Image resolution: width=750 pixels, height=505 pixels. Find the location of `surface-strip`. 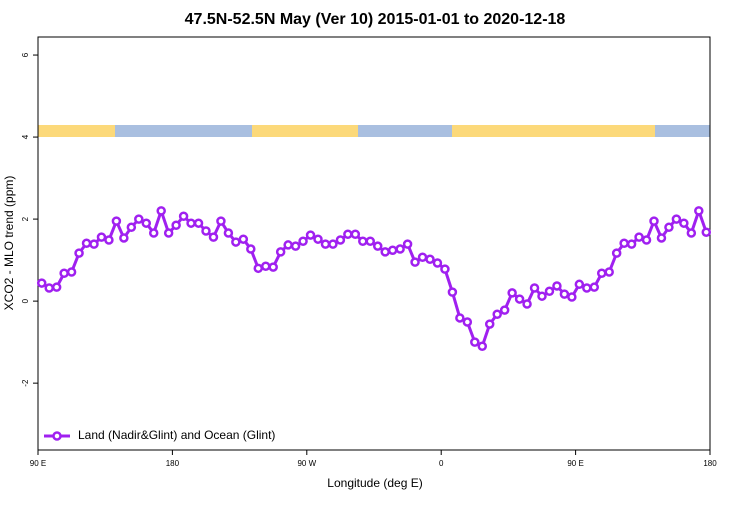

surface-strip is located at coordinates (374, 131).